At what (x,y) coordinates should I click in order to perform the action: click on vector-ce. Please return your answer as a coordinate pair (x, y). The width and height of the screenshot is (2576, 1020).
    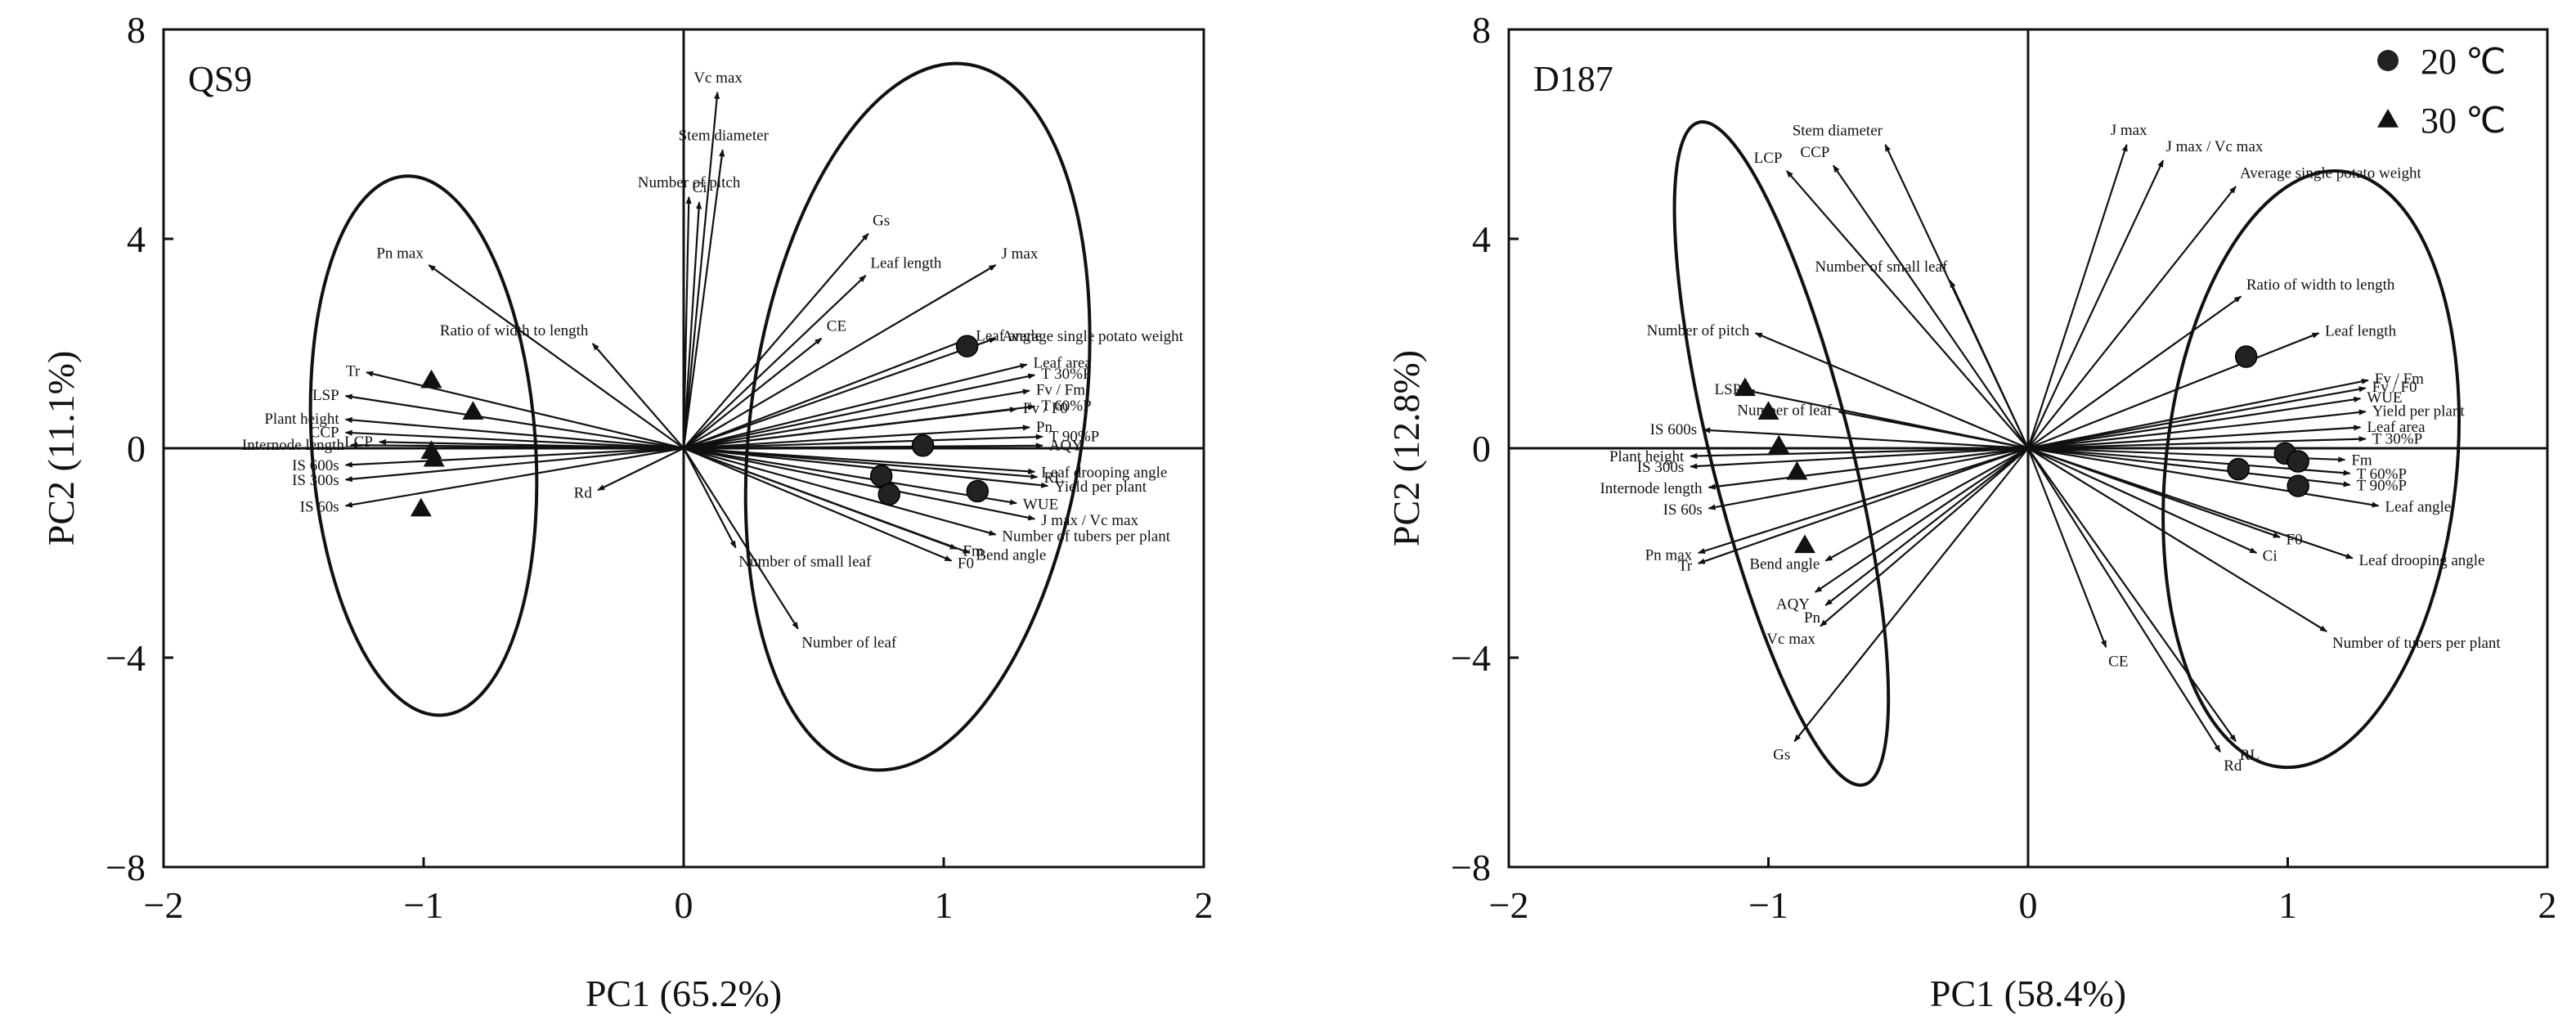
    Looking at the image, I should click on (753, 393).